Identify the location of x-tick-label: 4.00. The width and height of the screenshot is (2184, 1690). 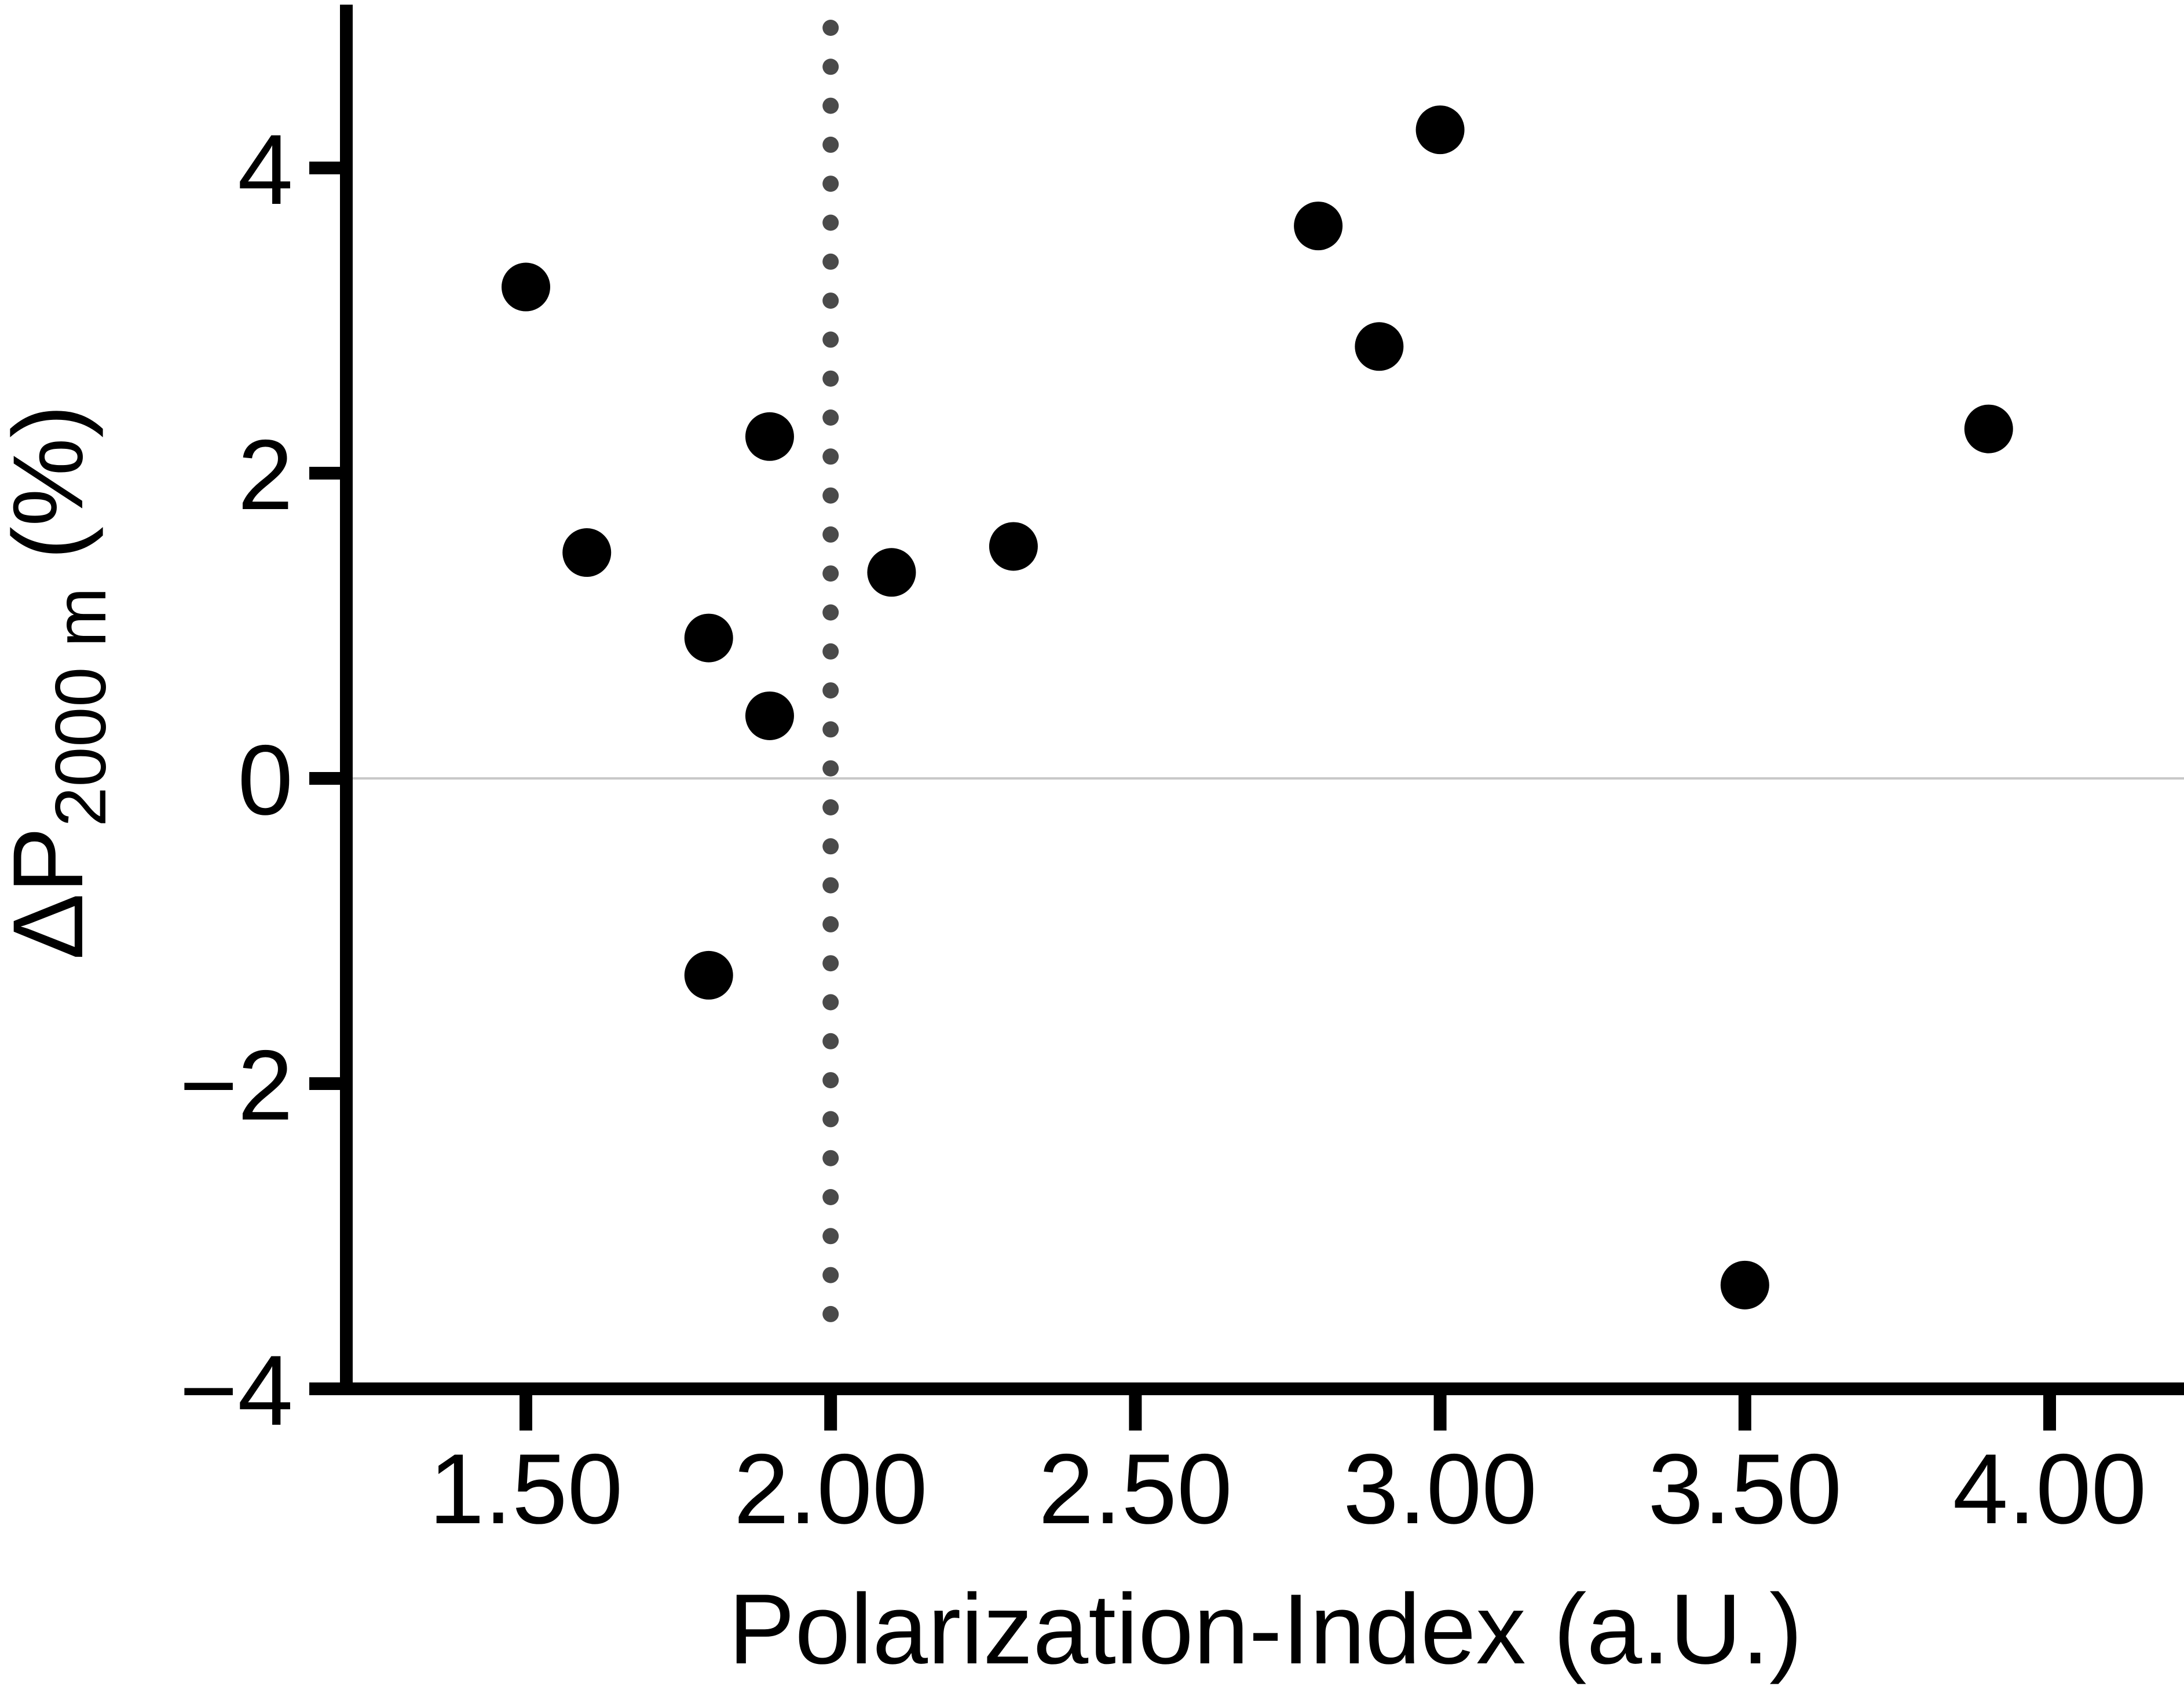
(2050, 1489).